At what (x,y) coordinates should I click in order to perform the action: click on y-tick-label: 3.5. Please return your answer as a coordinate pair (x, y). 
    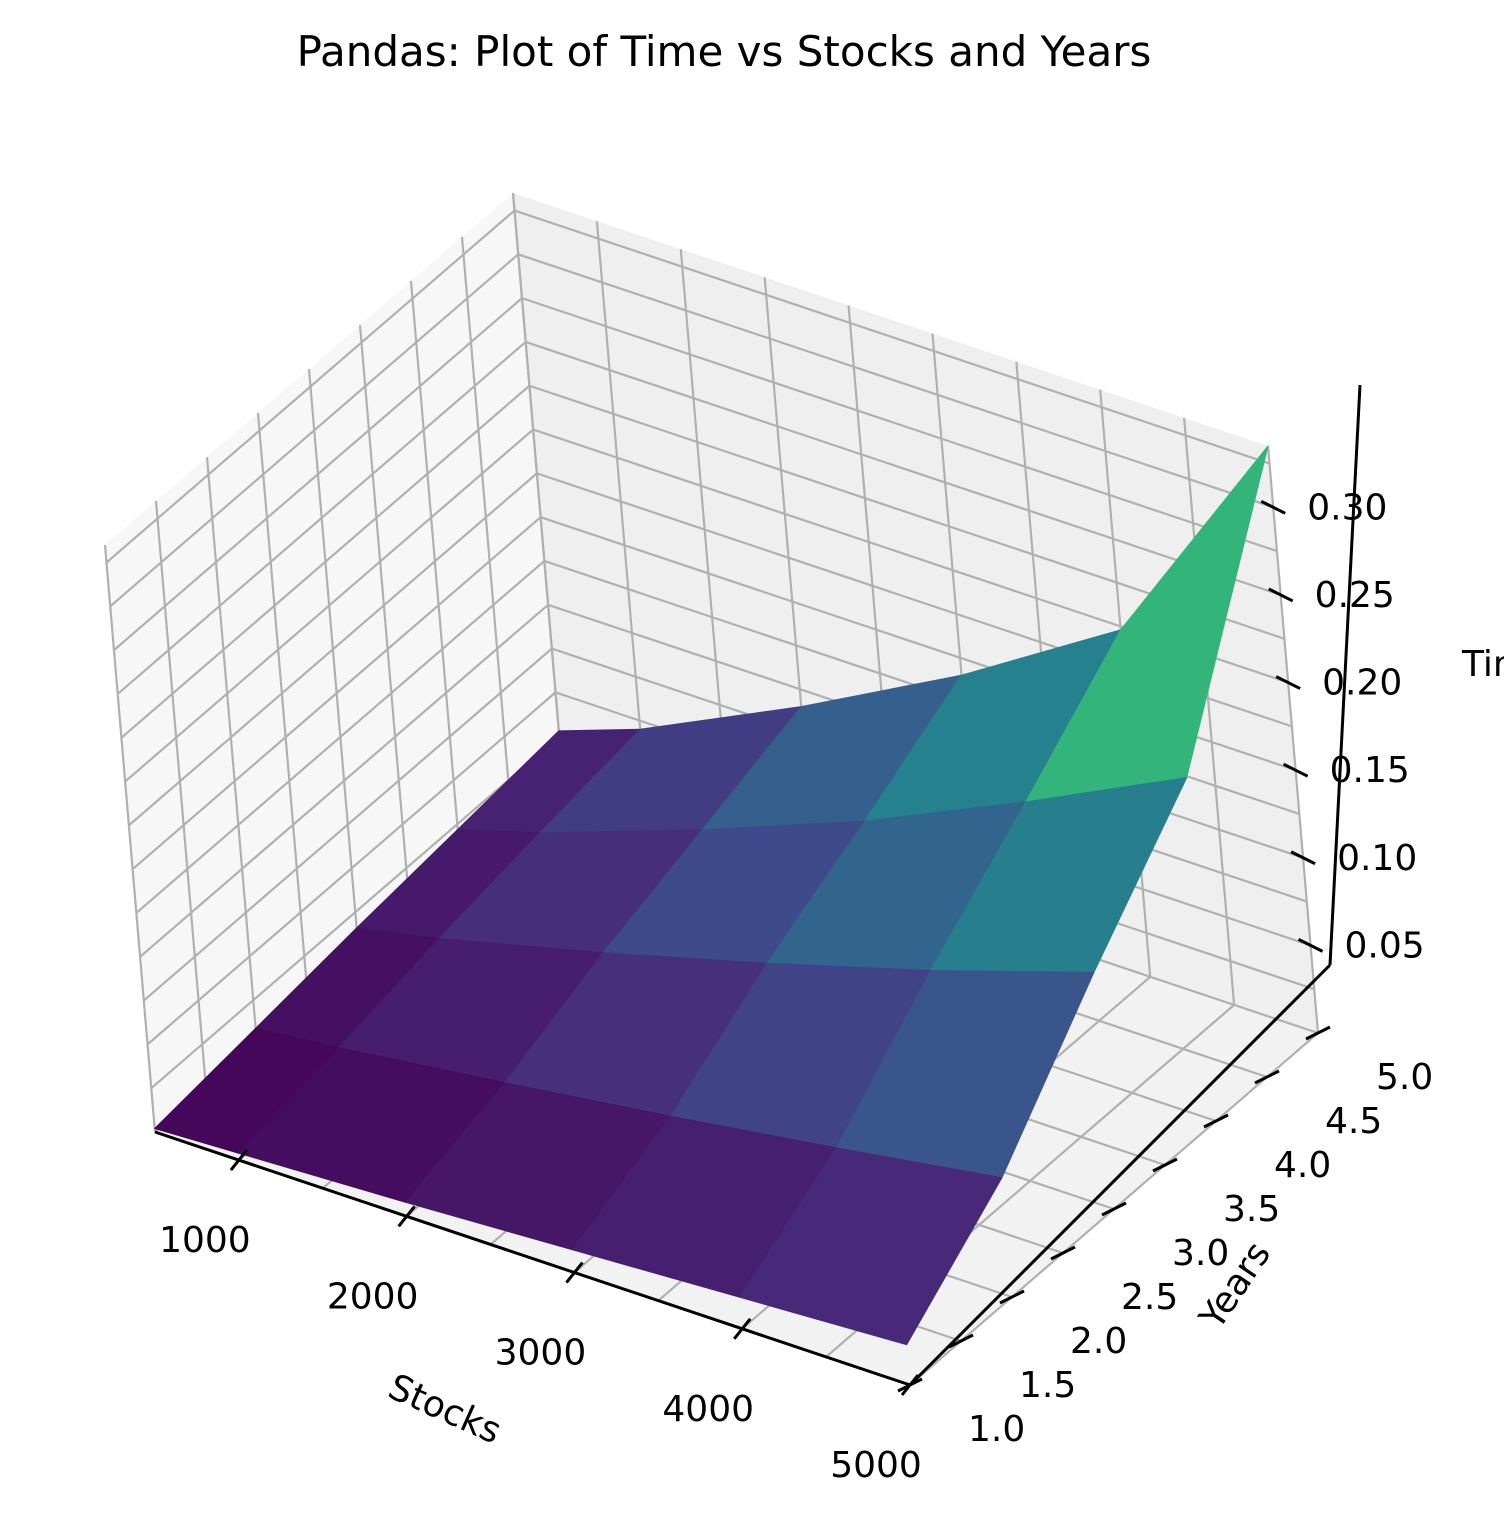
    Looking at the image, I should click on (1251, 1209).